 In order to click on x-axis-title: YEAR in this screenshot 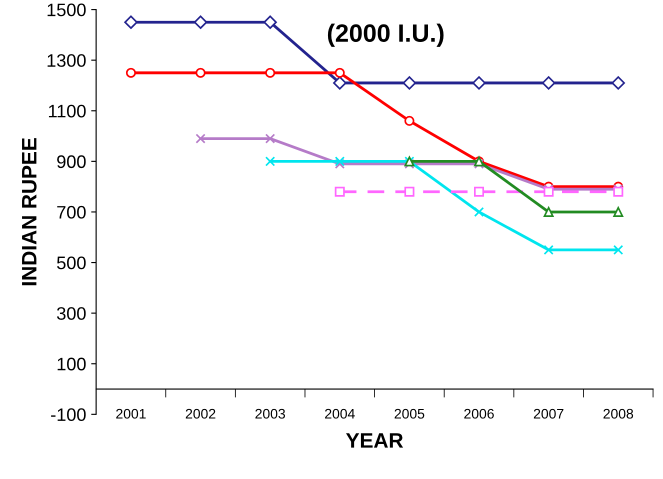, I will do `click(375, 440)`.